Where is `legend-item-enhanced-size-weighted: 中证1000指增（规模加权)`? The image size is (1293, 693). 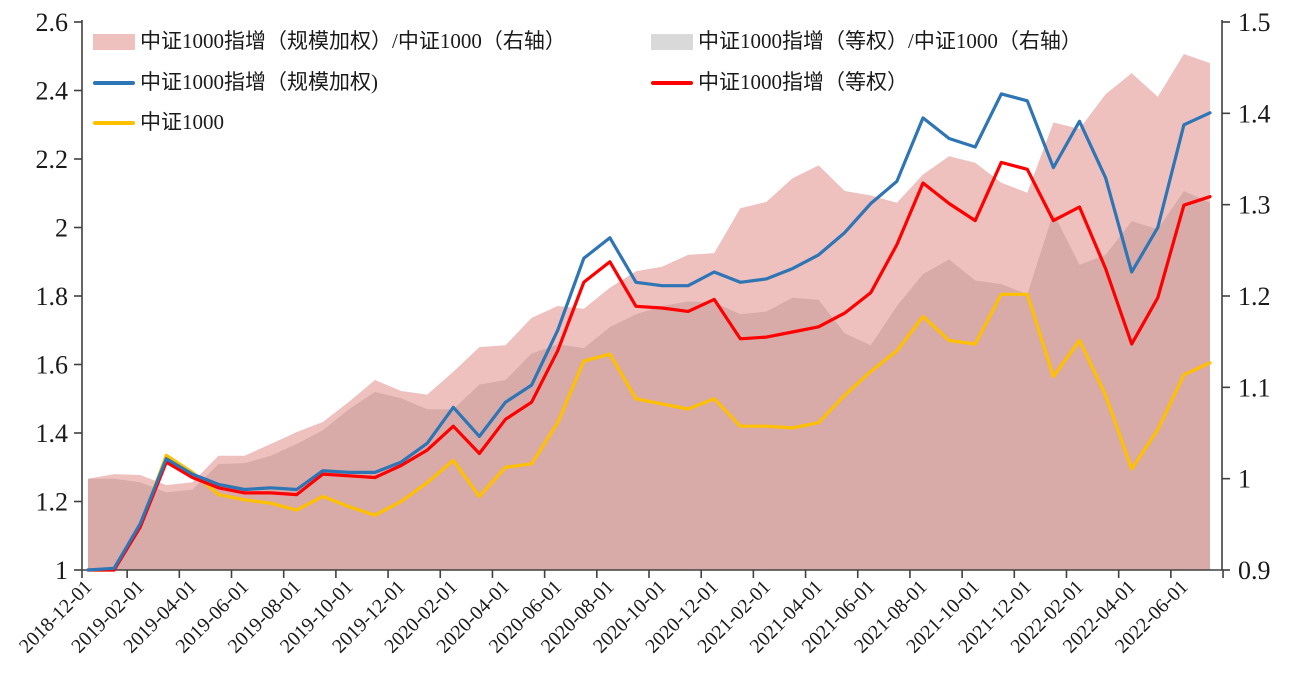
legend-item-enhanced-size-weighted: 中证1000指增（规模加权) is located at coordinates (235, 82).